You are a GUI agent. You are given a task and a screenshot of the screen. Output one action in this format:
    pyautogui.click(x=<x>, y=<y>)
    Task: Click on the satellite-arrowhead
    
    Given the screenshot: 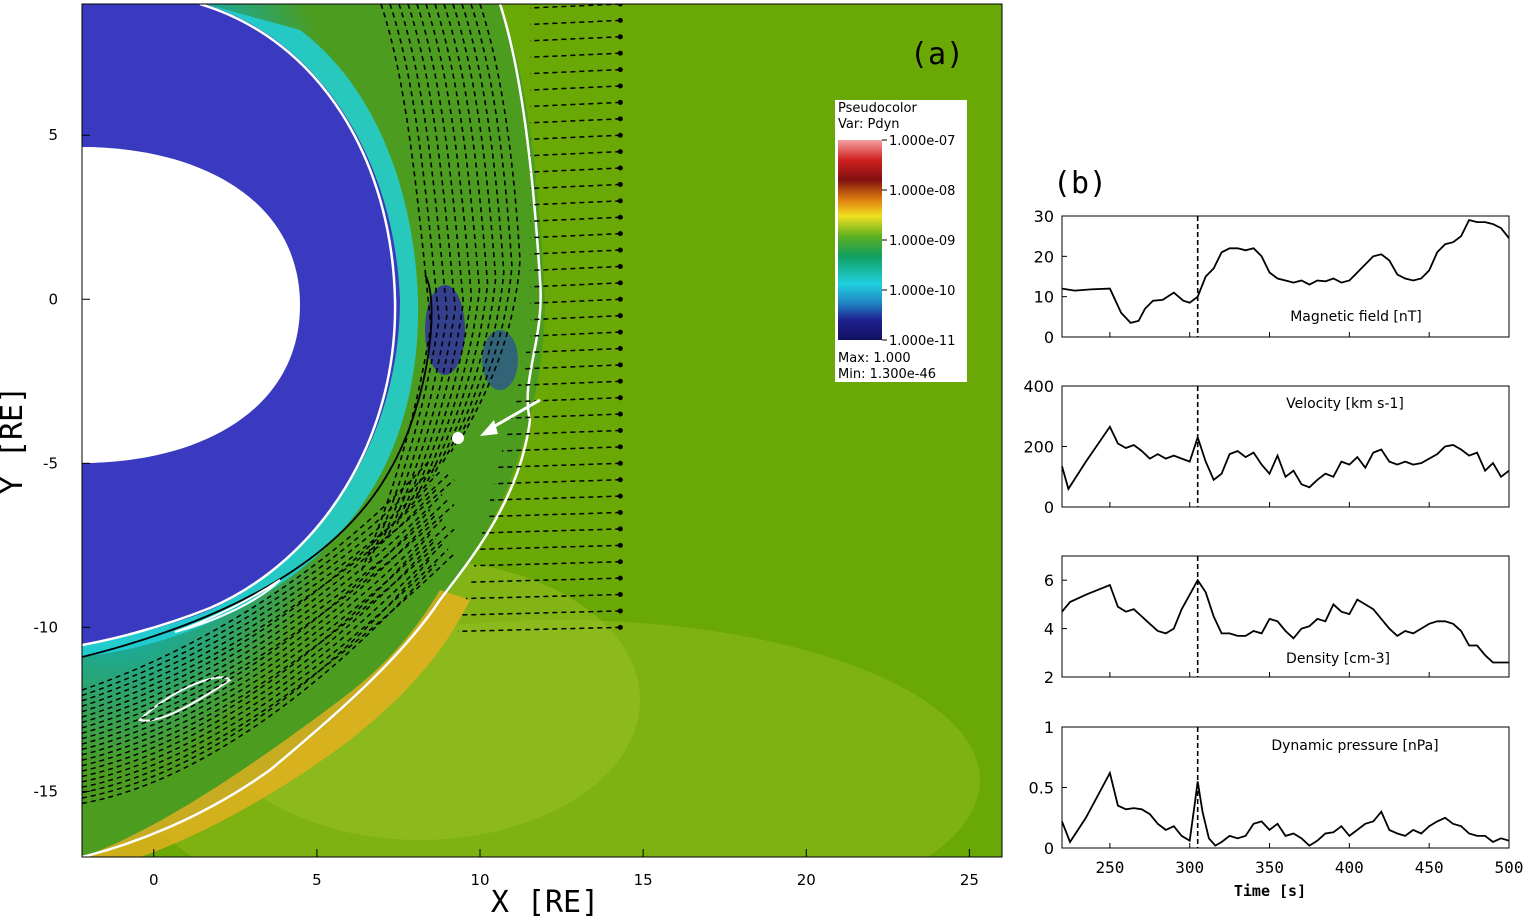 What is the action you would take?
    pyautogui.click(x=489, y=428)
    